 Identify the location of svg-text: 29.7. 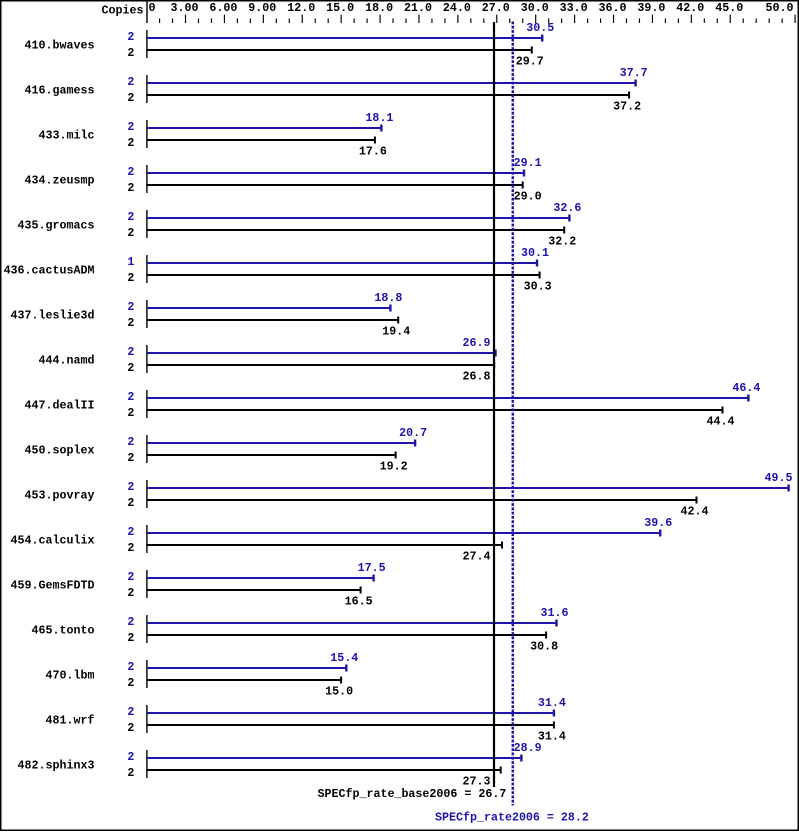
(530, 62).